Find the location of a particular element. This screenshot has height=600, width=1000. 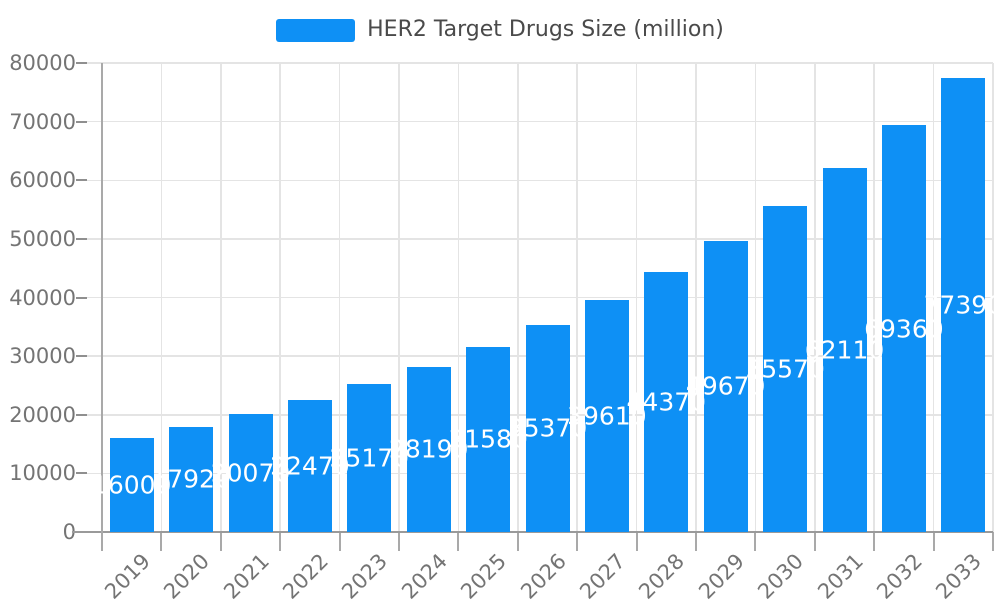

x-tick-label: 2032 is located at coordinates (899, 574).